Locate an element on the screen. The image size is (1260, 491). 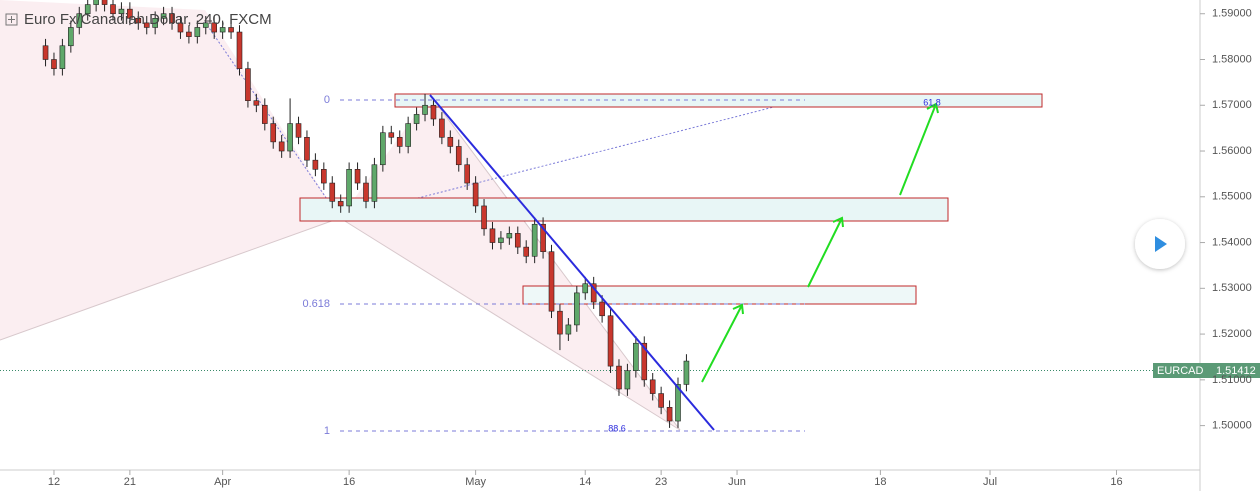
y-tick-label: 1.51000 is located at coordinates (1232, 380).